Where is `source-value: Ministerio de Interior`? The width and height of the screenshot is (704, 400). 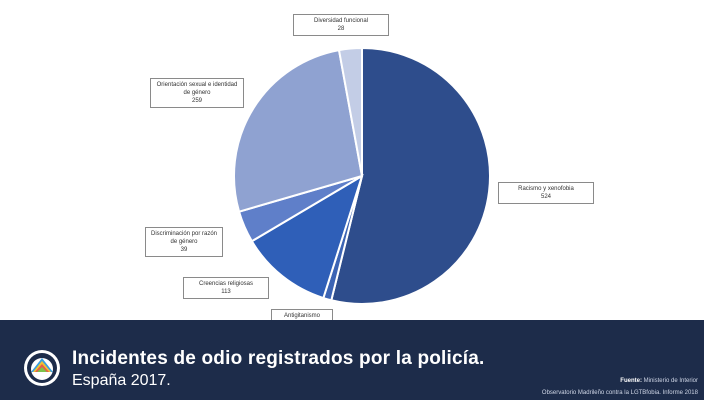 source-value: Ministerio de Interior is located at coordinates (670, 381).